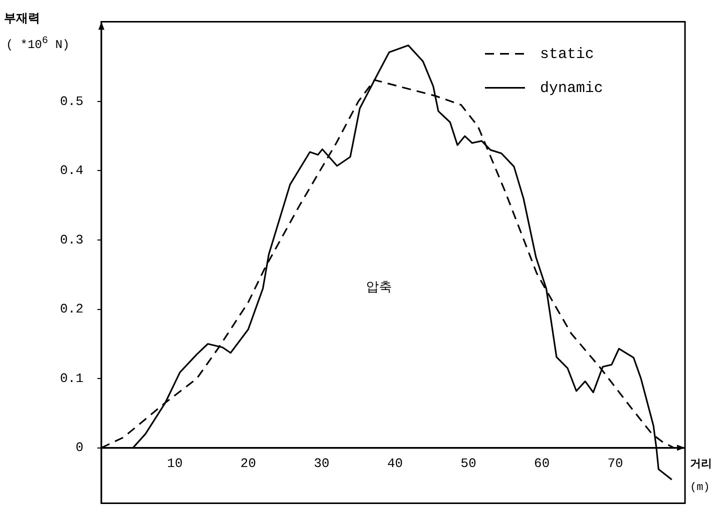 The width and height of the screenshot is (715, 525). What do you see at coordinates (542, 464) in the screenshot?
I see `x-tick-label: 60` at bounding box center [542, 464].